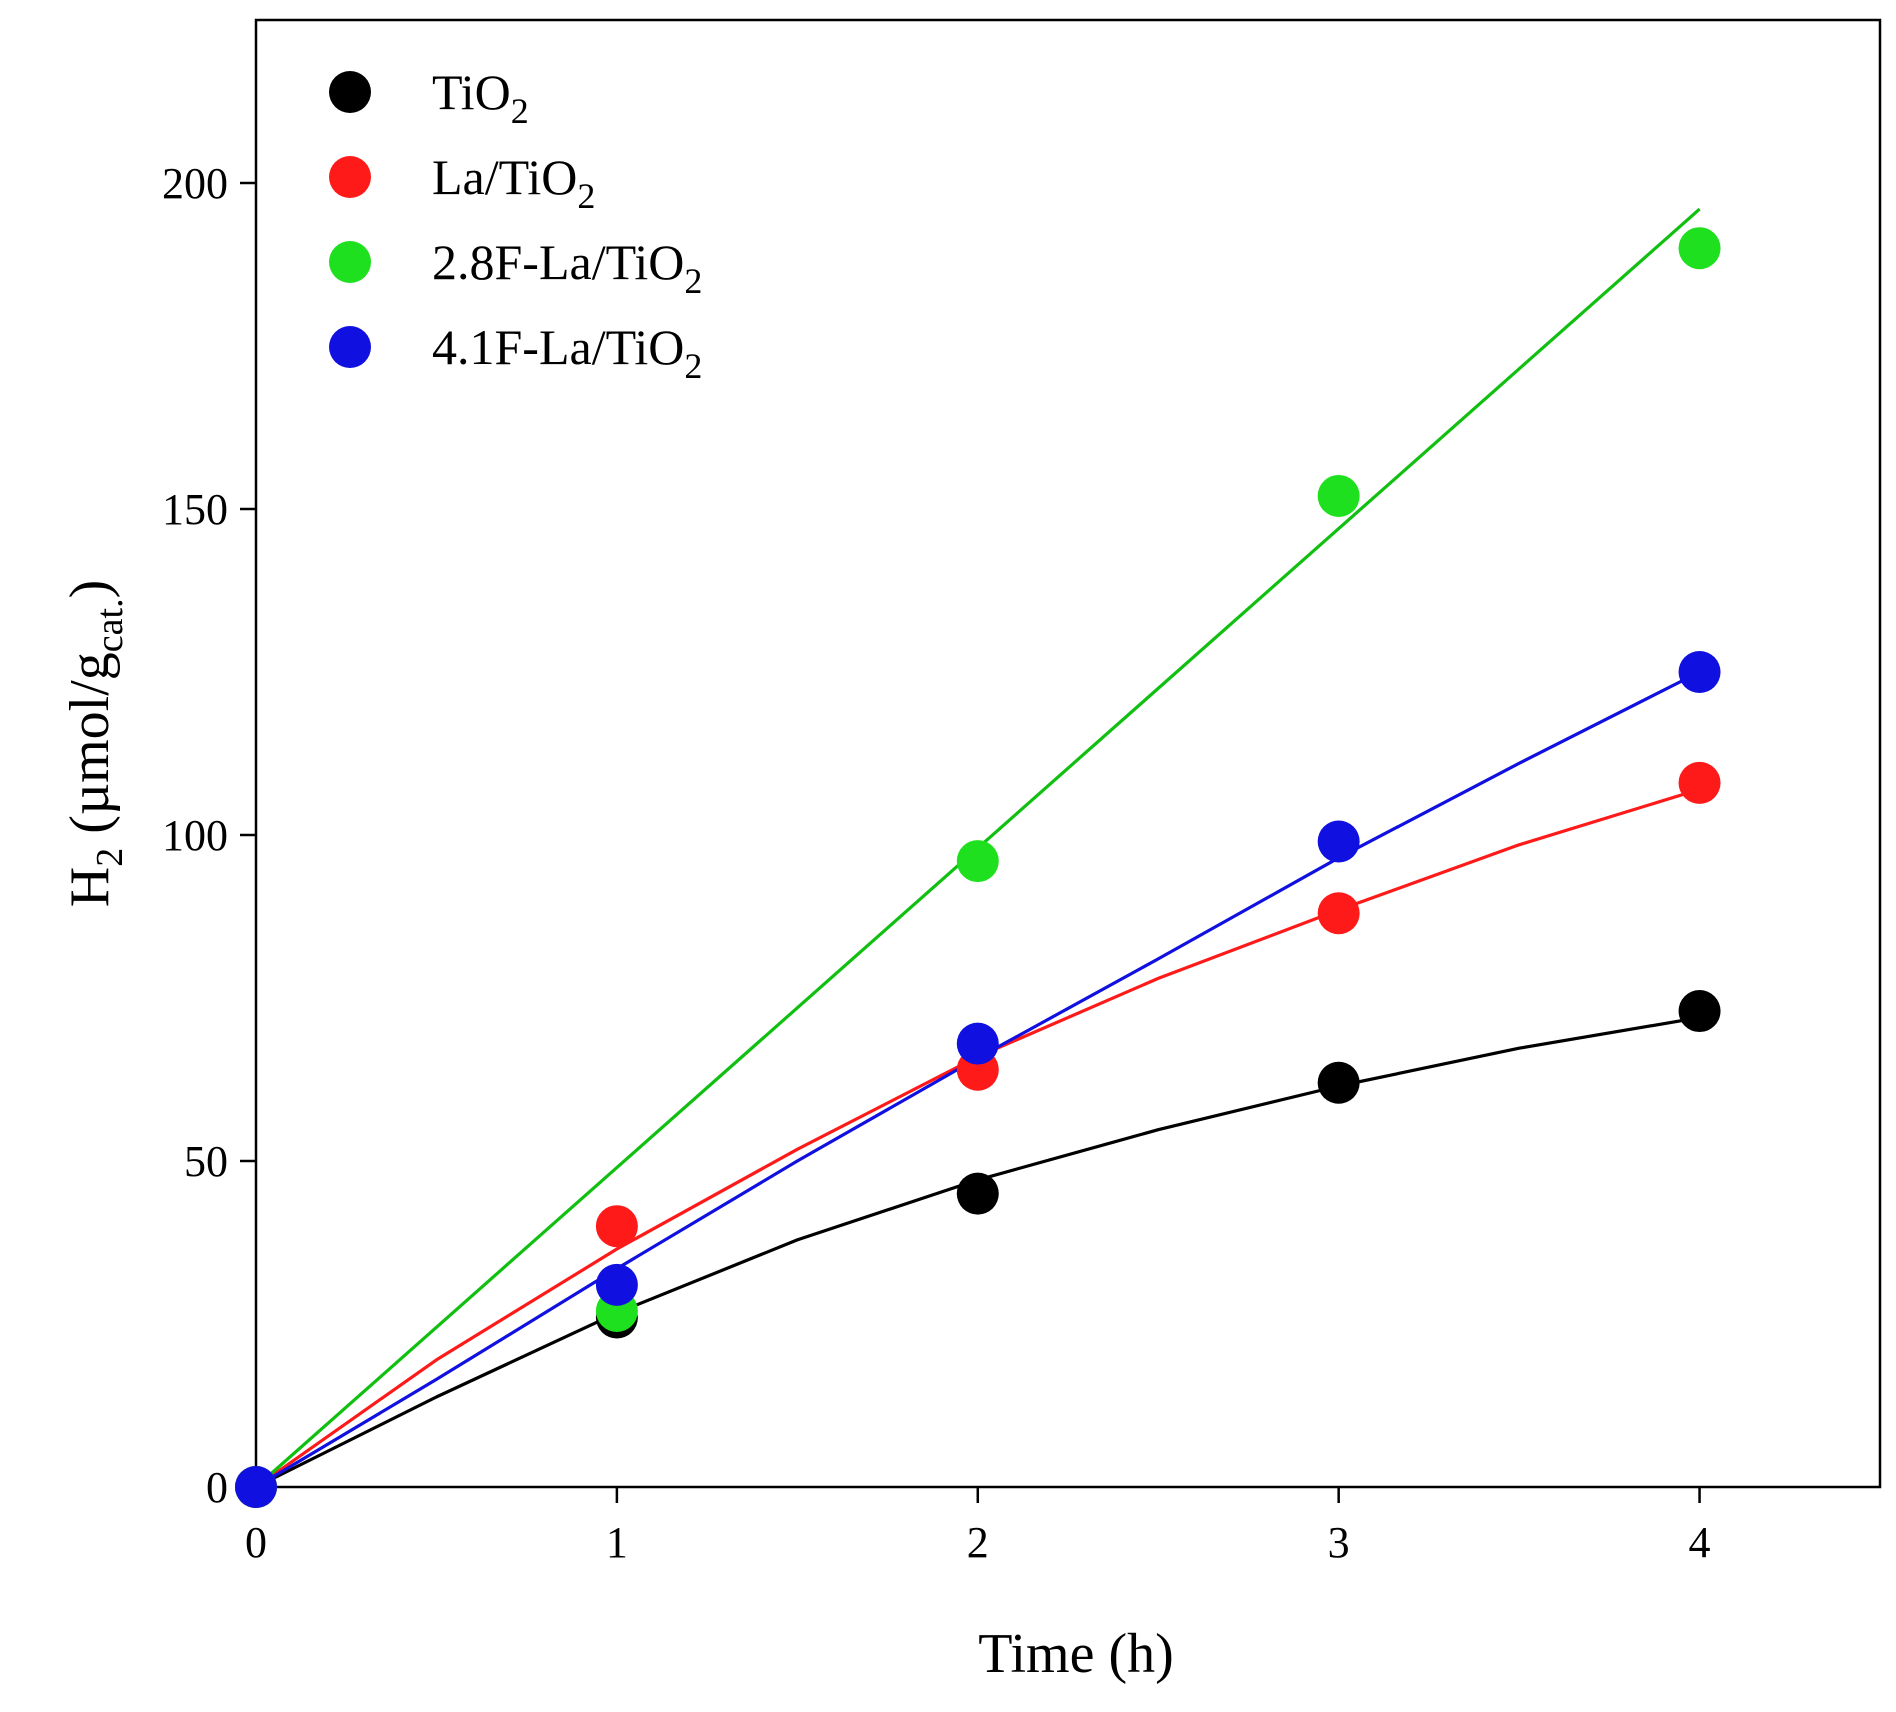  I want to click on x-tick-label: 3, so click(1339, 1542).